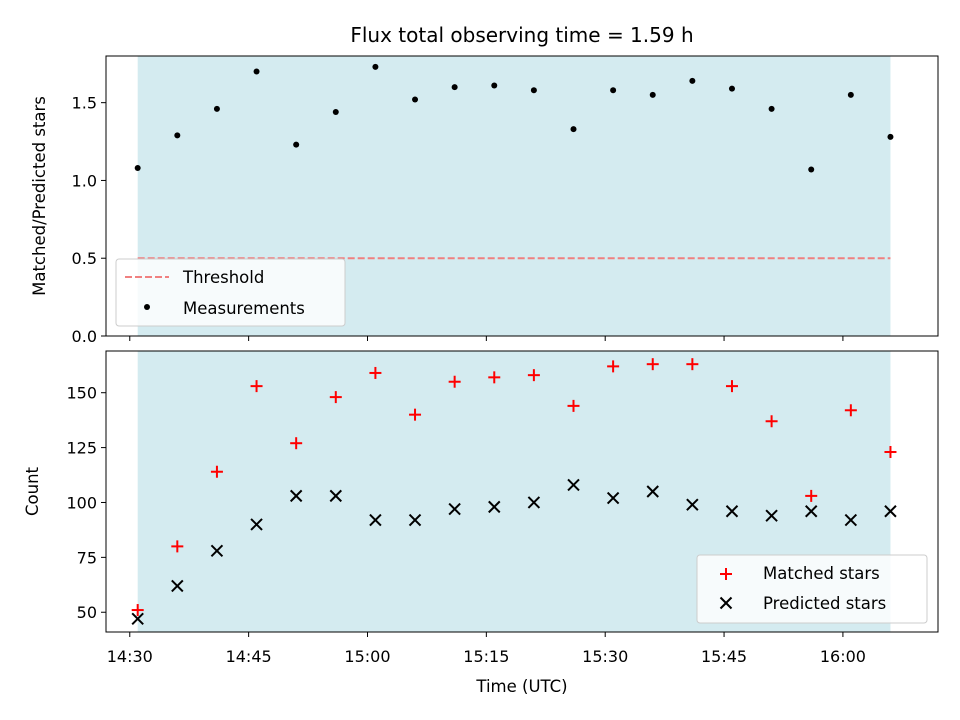 This screenshot has width=960, height=720. I want to click on x-tick-label: 15:30, so click(605, 656).